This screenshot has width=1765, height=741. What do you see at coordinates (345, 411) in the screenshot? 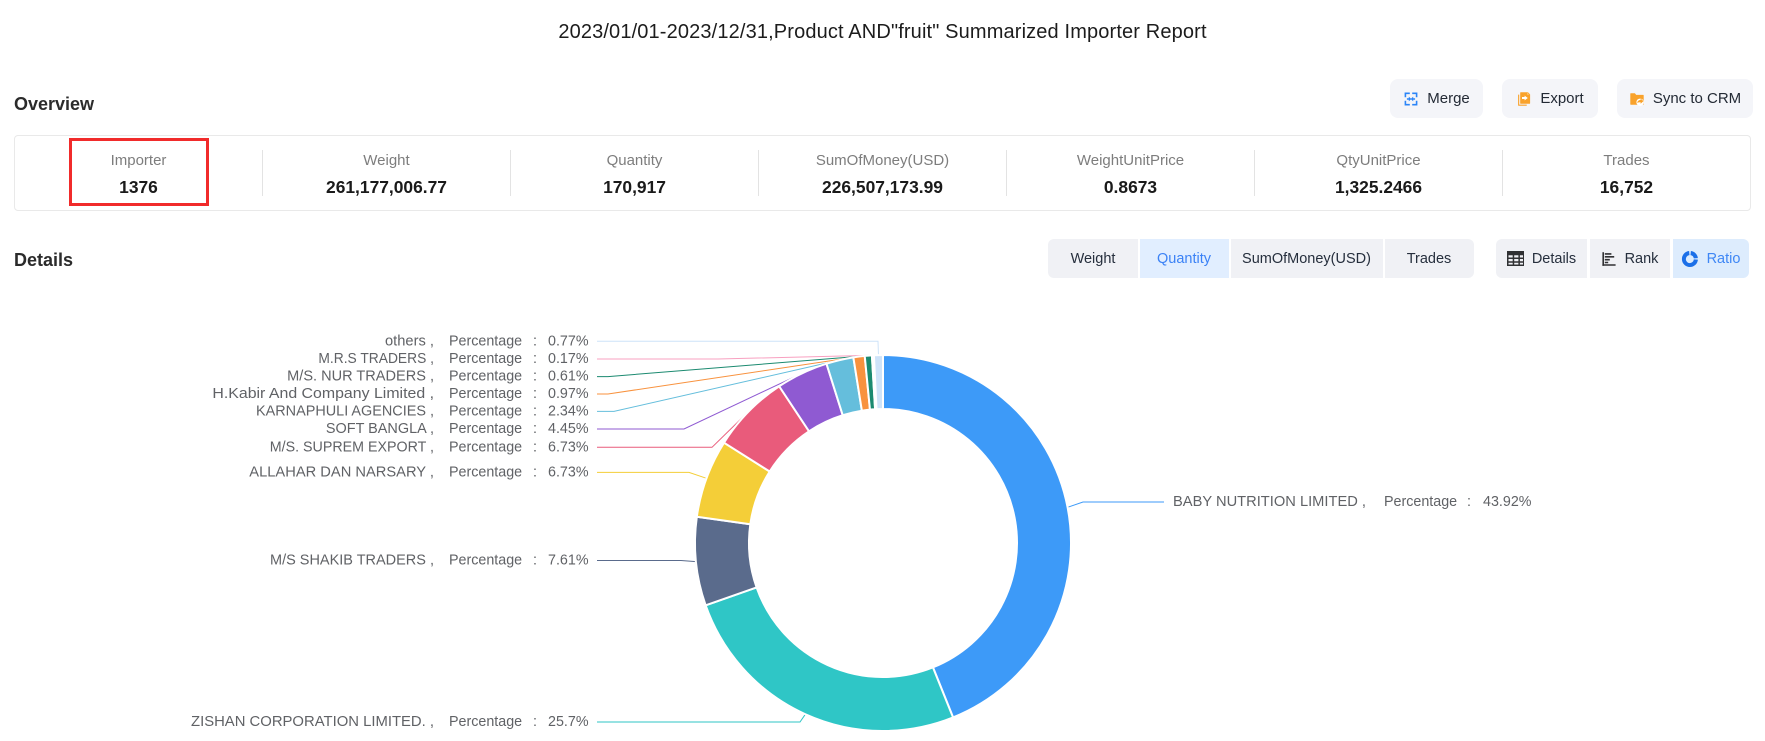
I see `svg-text: KARNAPHULI AGENCIES ,` at bounding box center [345, 411].